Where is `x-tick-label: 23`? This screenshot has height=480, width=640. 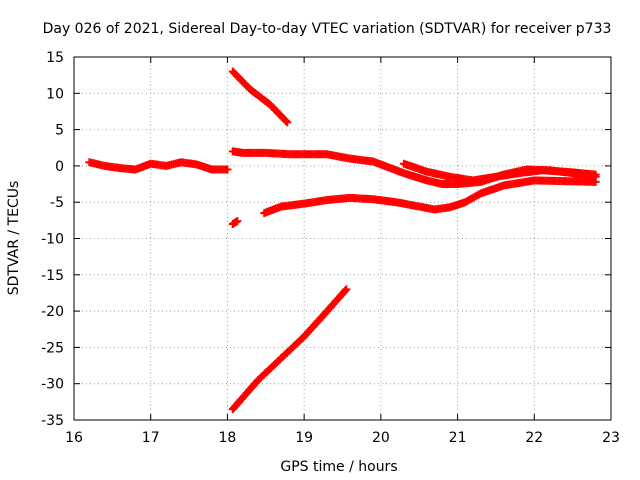
x-tick-label: 23 is located at coordinates (611, 438).